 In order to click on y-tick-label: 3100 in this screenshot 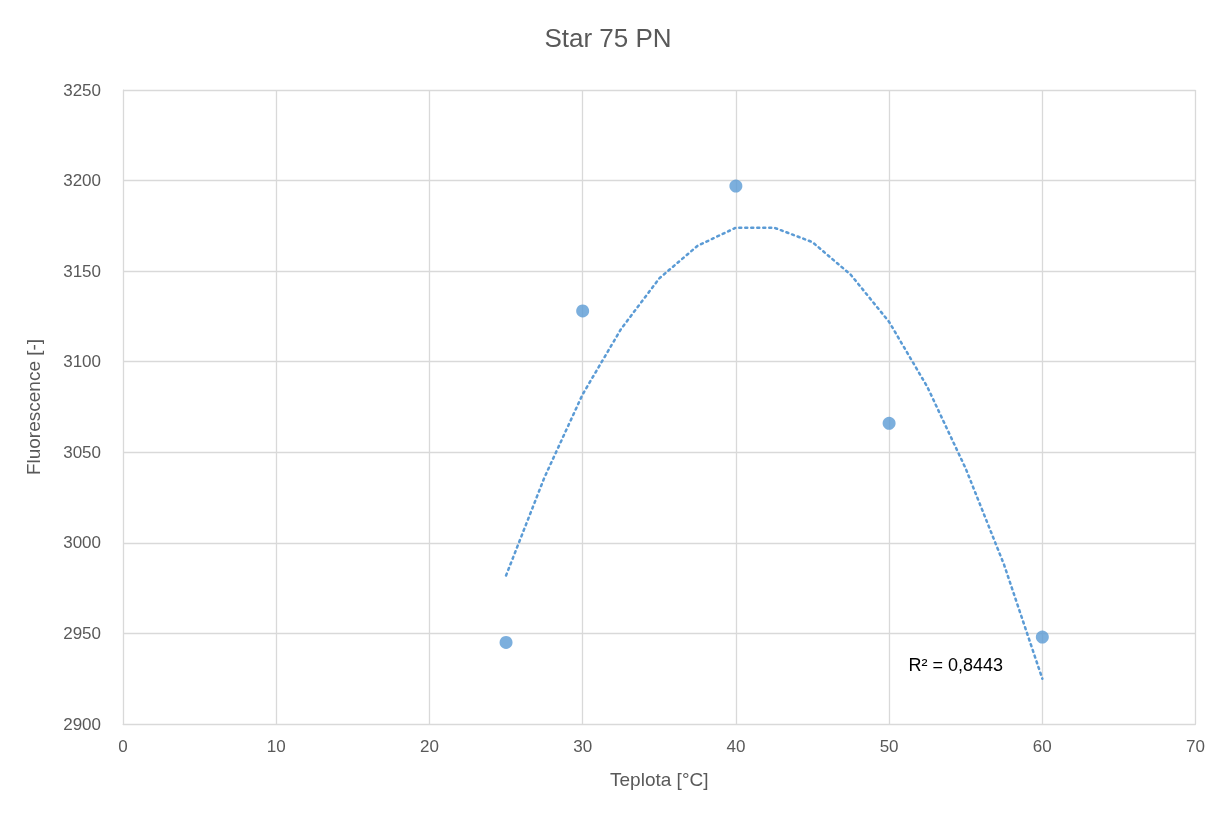, I will do `click(82, 362)`.